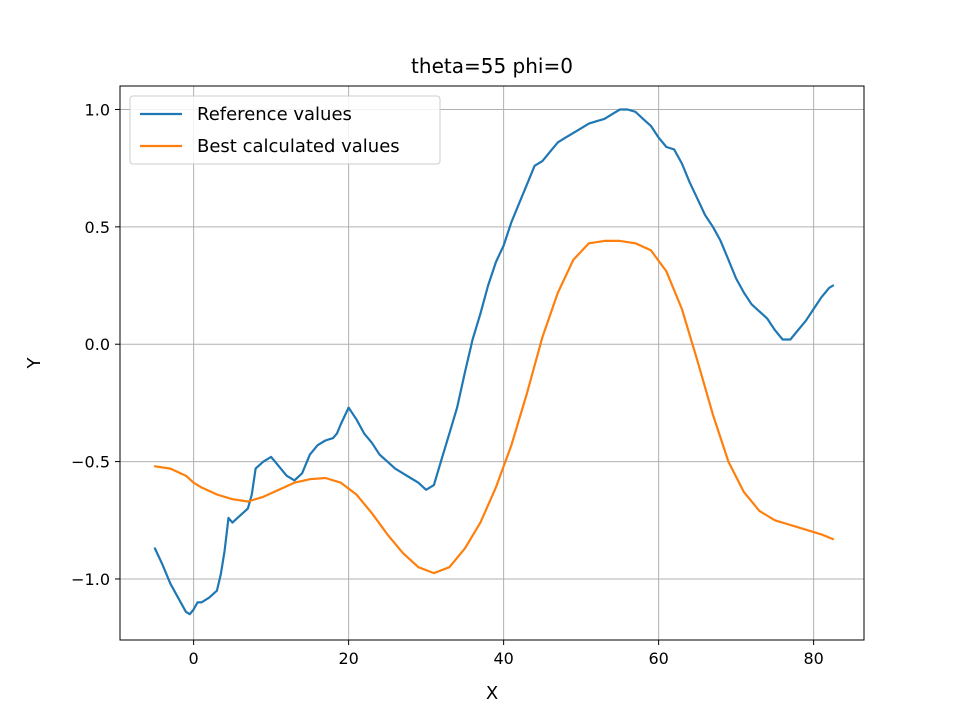 This screenshot has height=720, width=960. What do you see at coordinates (34, 363) in the screenshot?
I see `y-axis-title: Y` at bounding box center [34, 363].